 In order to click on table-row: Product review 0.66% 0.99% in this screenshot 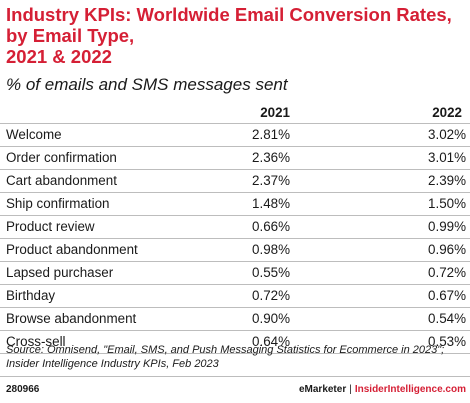, I will do `click(235, 227)`.